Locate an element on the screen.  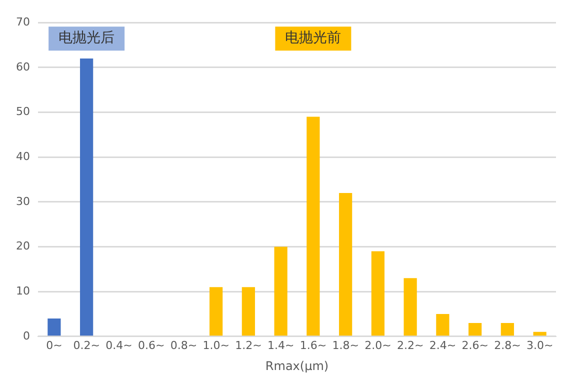
x-tick-label: 3.0~ is located at coordinates (540, 345).